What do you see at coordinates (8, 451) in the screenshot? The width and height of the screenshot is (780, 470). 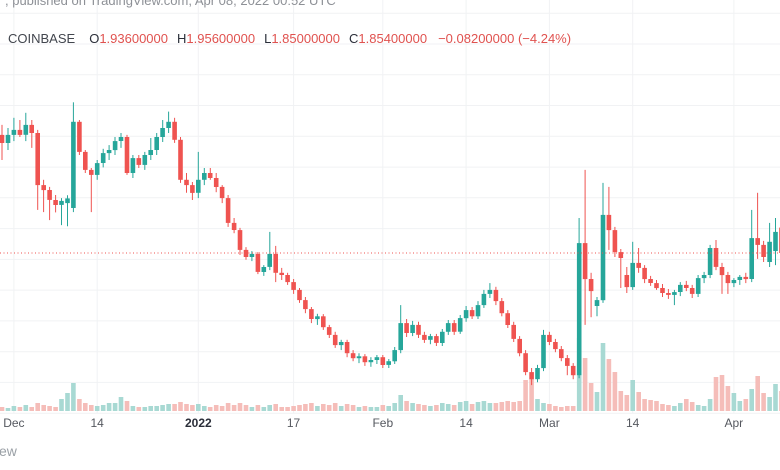 I see `watermark-fragment: ew` at bounding box center [8, 451].